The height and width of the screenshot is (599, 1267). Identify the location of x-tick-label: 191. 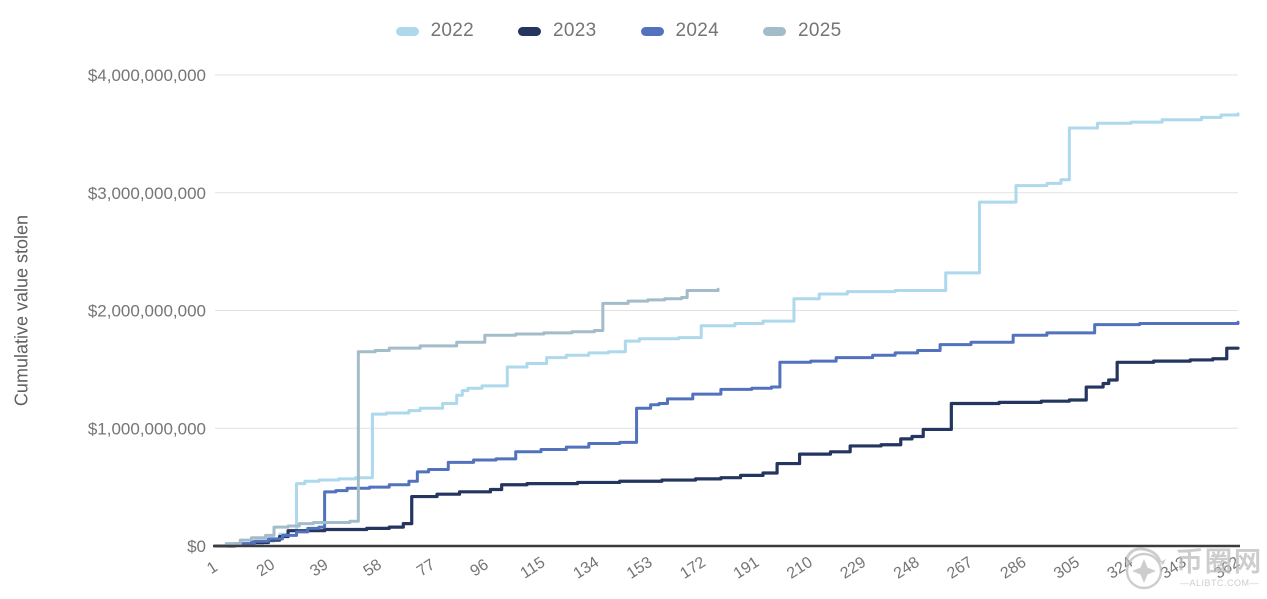
(747, 568).